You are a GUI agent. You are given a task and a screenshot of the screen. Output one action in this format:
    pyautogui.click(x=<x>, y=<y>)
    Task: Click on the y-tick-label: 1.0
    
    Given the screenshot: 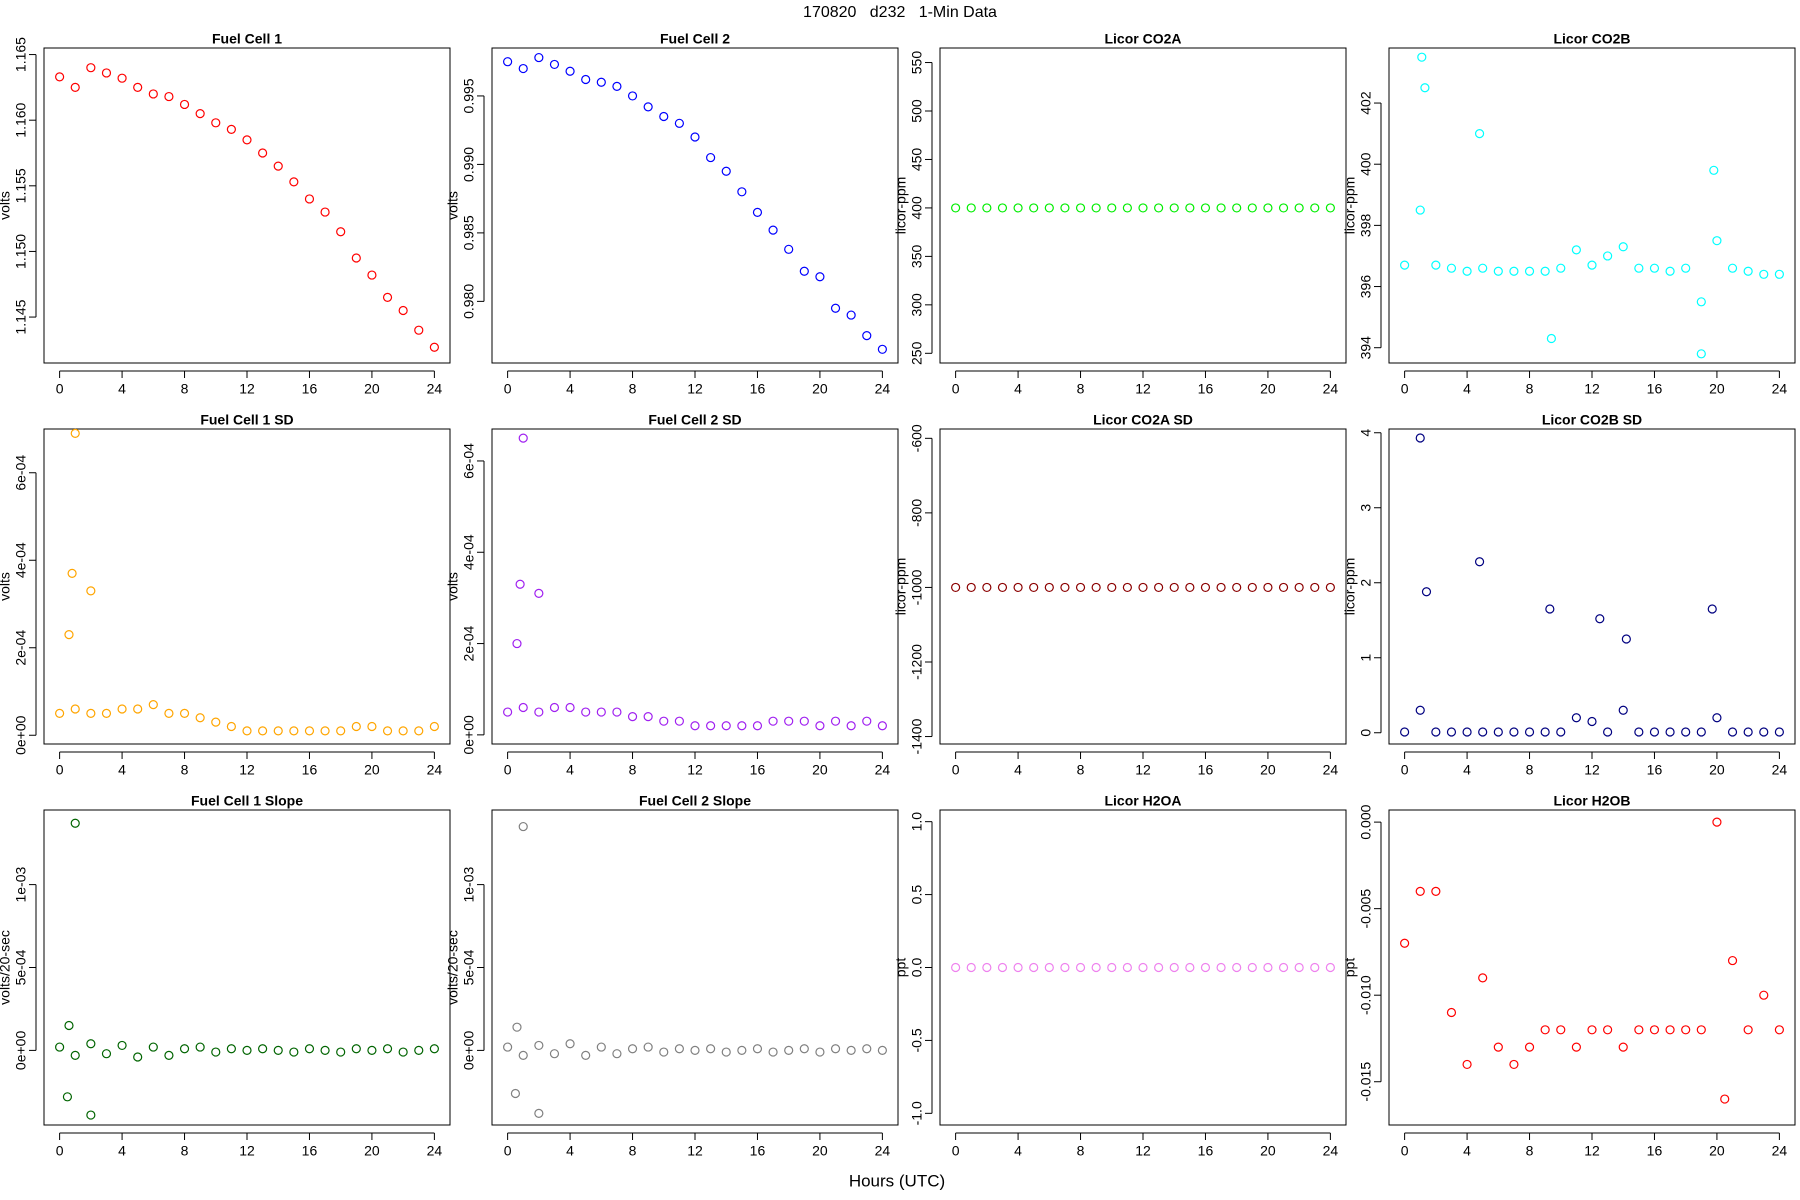 What is the action you would take?
    pyautogui.click(x=917, y=822)
    